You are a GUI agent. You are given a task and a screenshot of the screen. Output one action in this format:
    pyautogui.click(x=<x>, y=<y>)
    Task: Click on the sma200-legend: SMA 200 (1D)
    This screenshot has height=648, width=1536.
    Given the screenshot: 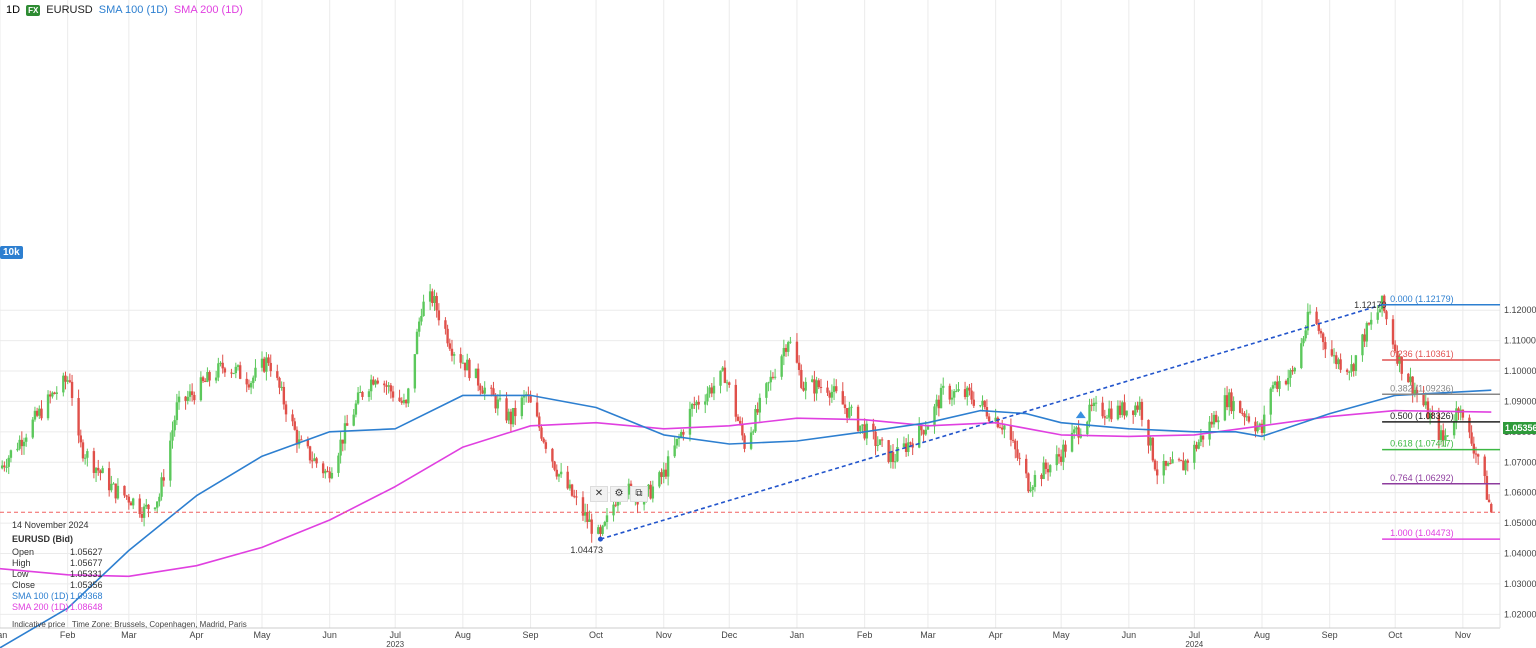 What is the action you would take?
    pyautogui.click(x=208, y=10)
    